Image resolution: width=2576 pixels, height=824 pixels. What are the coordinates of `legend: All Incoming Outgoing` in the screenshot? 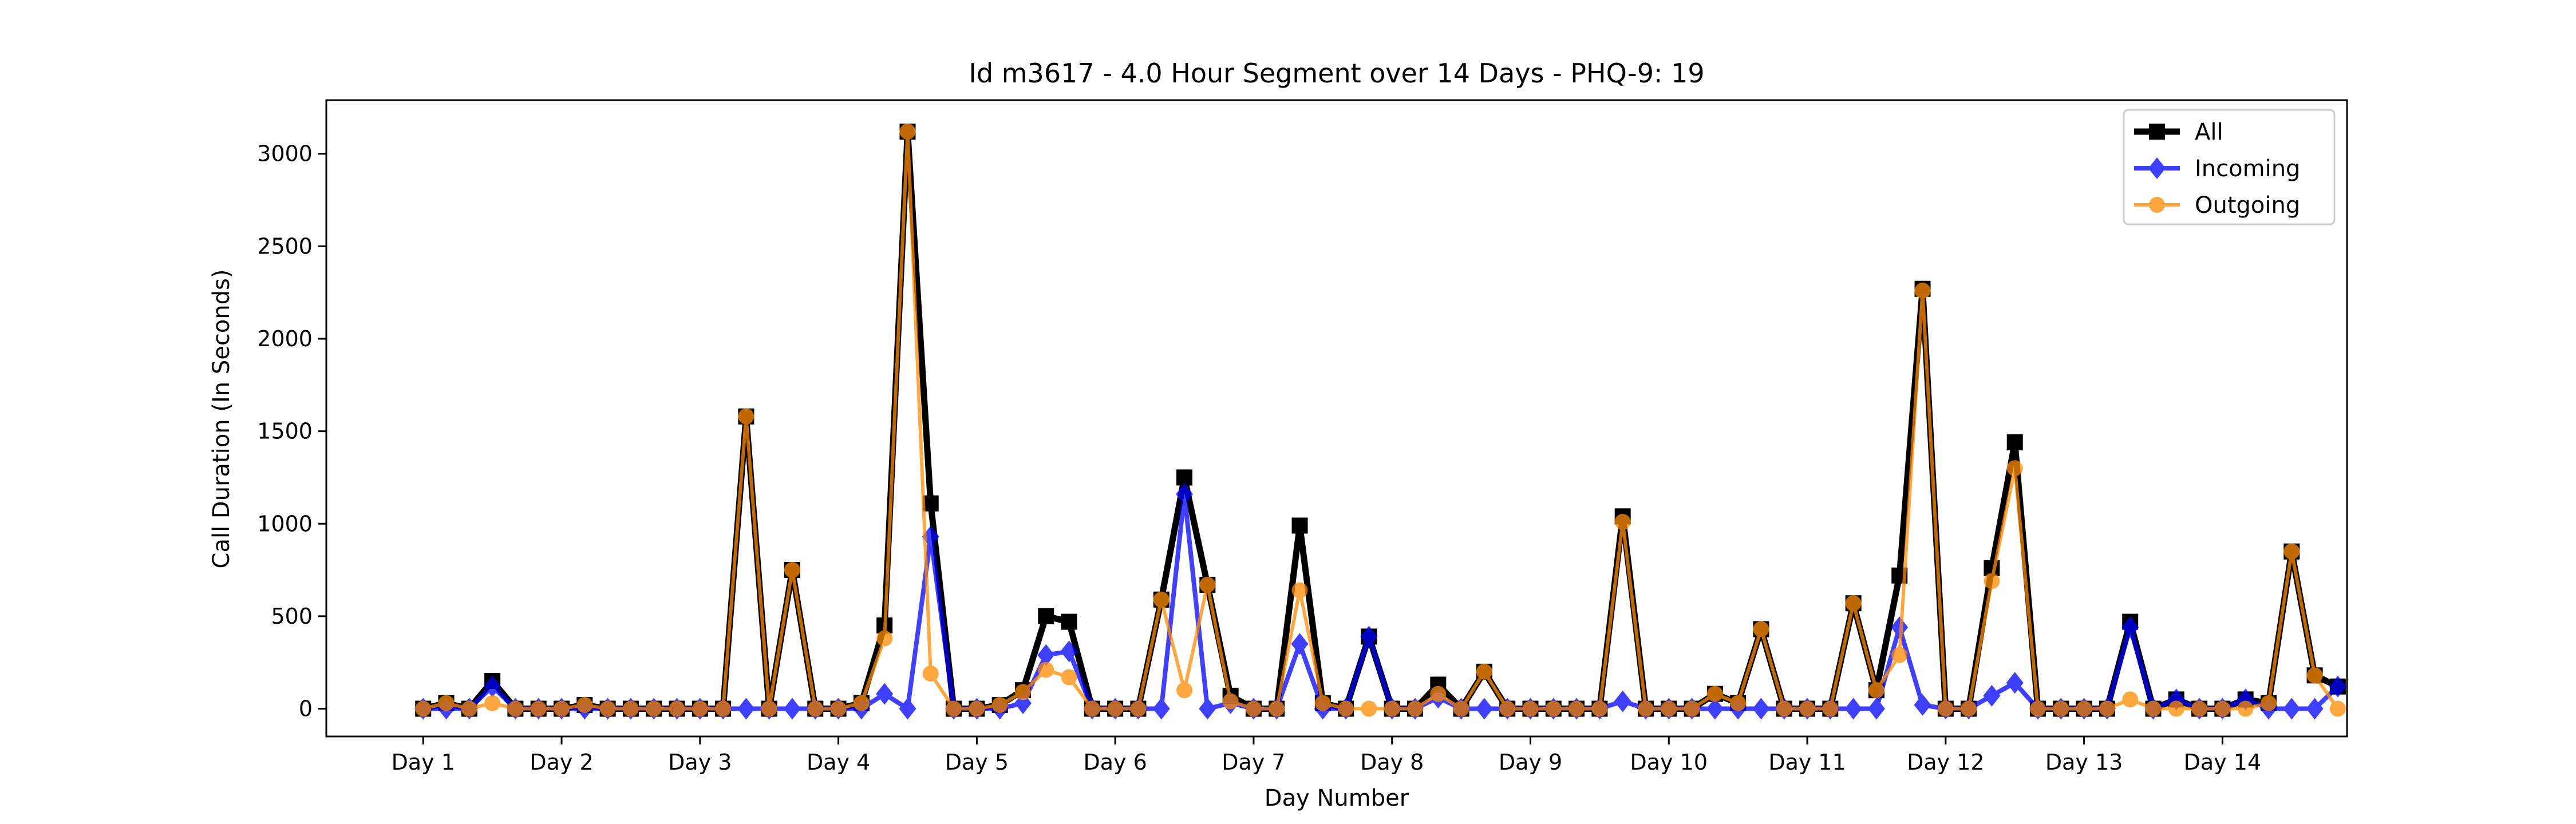 It's located at (2229, 167).